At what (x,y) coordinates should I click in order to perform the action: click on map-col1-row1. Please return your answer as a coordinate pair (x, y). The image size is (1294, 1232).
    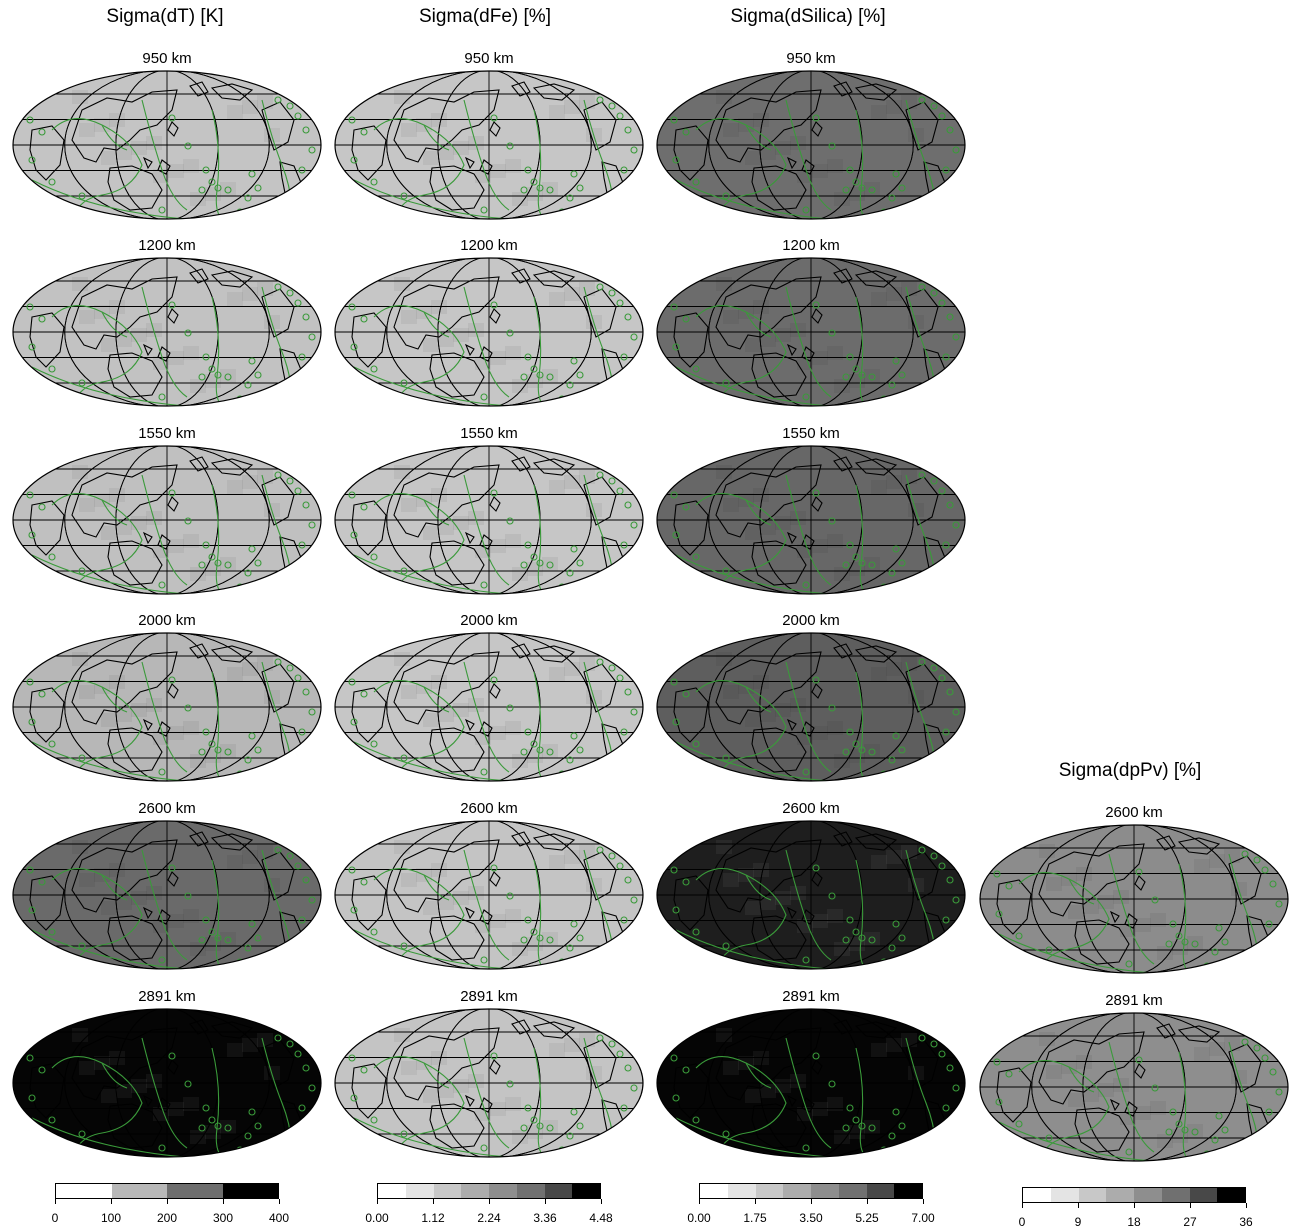
    Looking at the image, I should click on (489, 332).